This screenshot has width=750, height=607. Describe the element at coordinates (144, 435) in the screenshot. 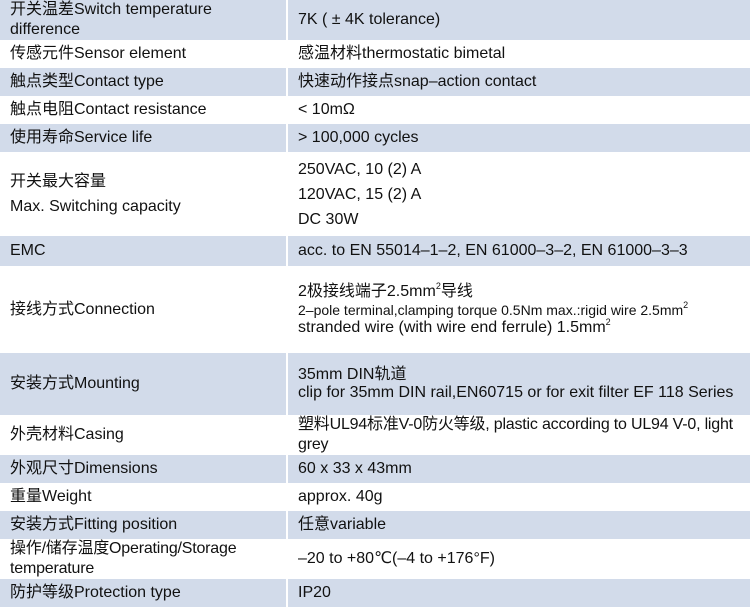

I see `spec-key: 外壳材料Casing` at that location.